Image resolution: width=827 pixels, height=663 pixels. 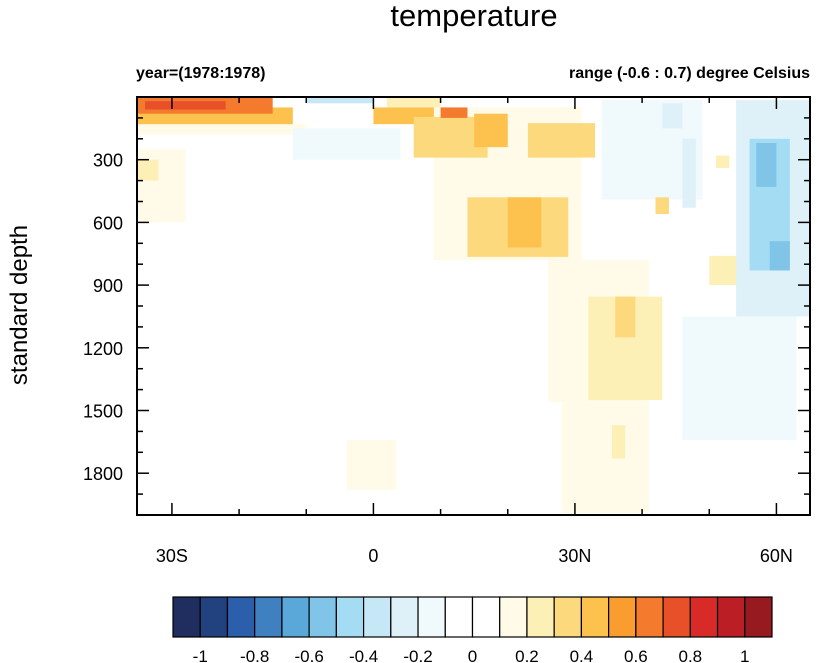 I want to click on y-tick-label: 300, so click(x=108, y=161).